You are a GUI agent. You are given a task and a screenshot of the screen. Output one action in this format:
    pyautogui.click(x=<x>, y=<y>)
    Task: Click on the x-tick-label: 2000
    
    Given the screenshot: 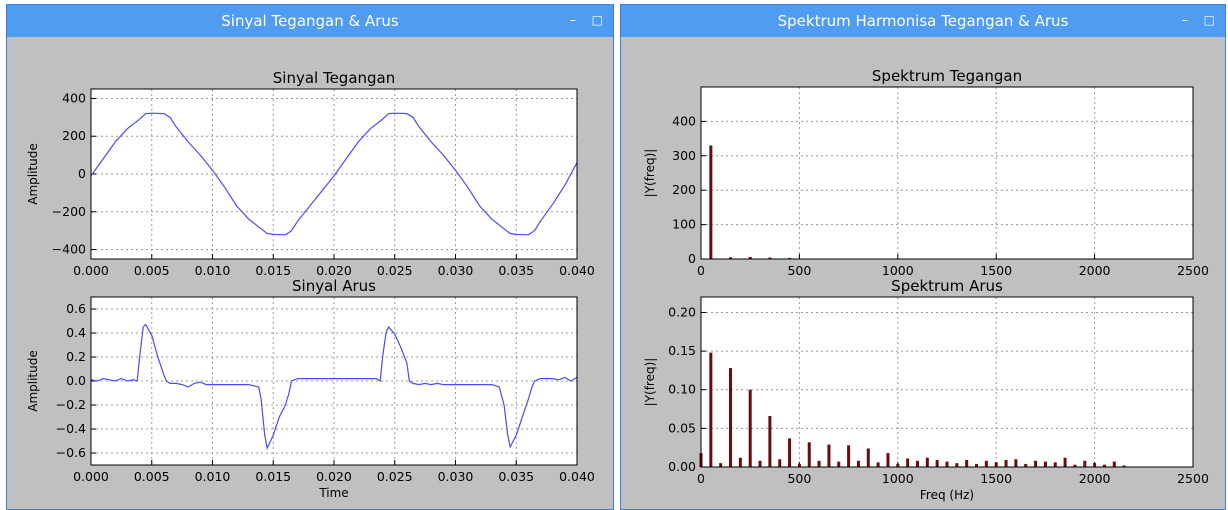 What is the action you would take?
    pyautogui.click(x=1095, y=478)
    